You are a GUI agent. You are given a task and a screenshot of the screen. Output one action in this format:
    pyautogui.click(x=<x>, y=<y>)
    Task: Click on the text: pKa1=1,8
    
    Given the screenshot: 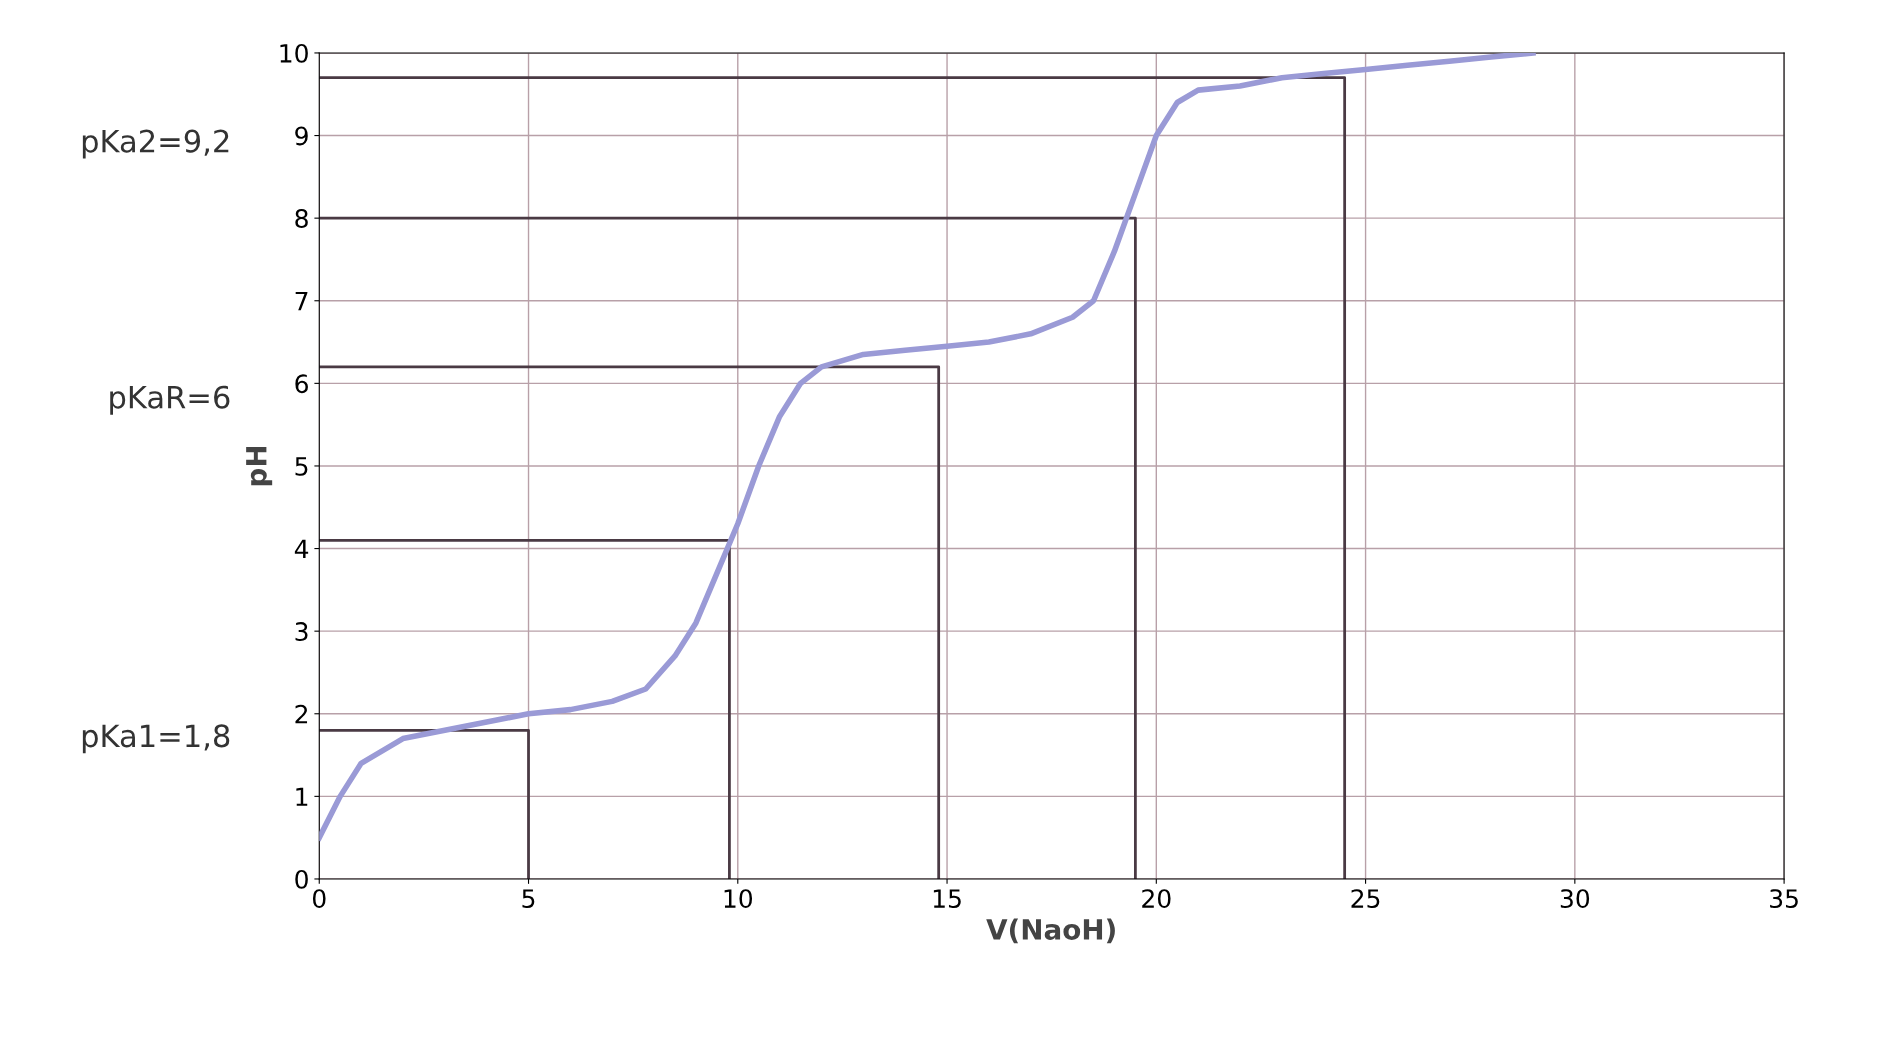 What is the action you would take?
    pyautogui.click(x=156, y=739)
    